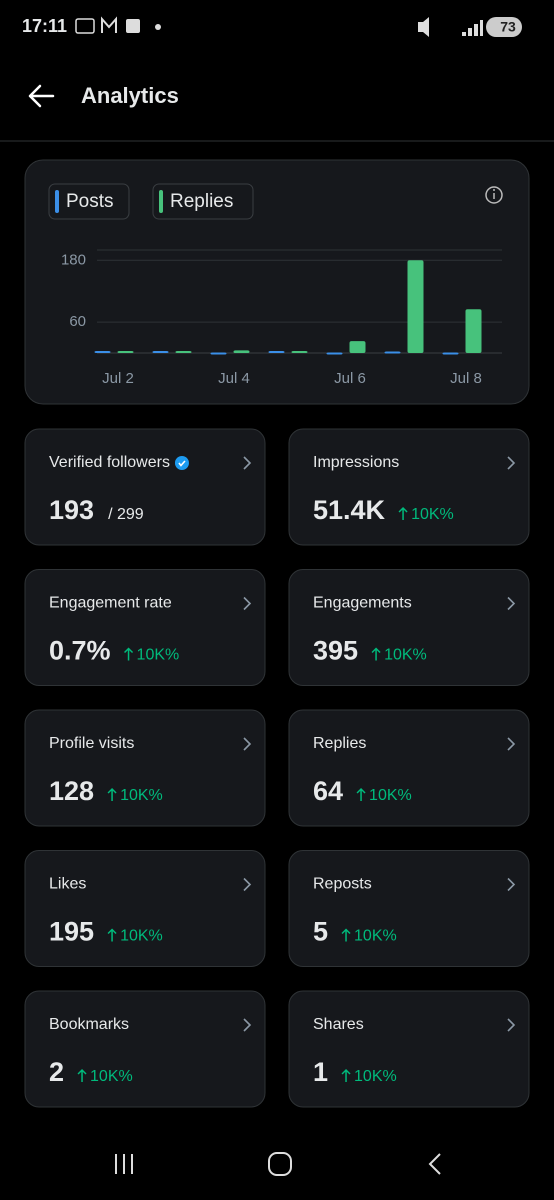  What do you see at coordinates (80, 651) in the screenshot?
I see `metric-value: 0.7%` at bounding box center [80, 651].